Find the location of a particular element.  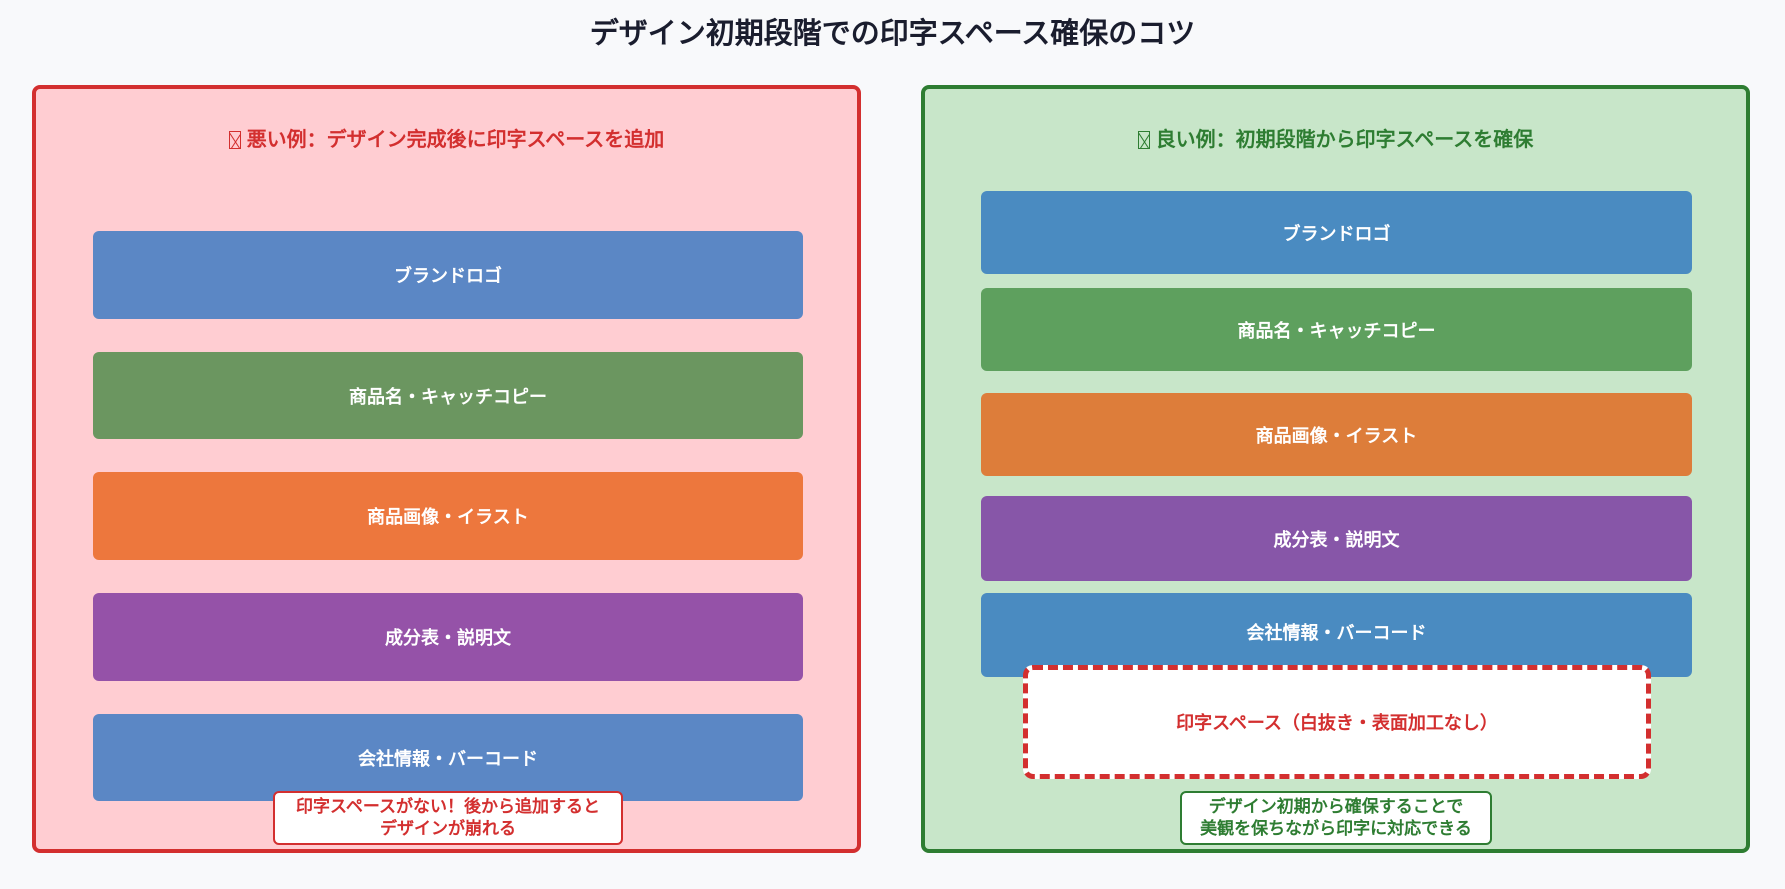

bad-example-heading: 悪い例：デザイン完成後に印字スペースを追加 is located at coordinates (446, 137).